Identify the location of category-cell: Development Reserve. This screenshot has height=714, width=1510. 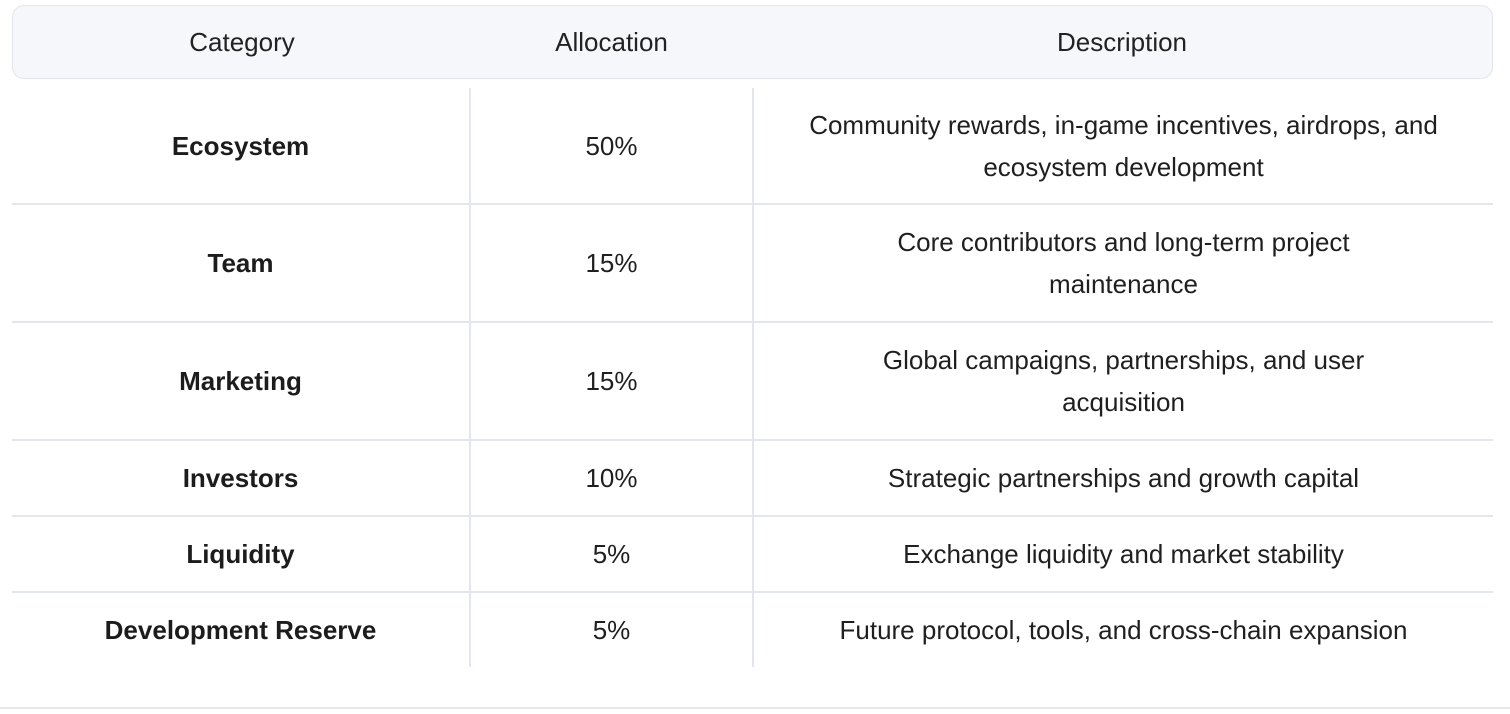
(240, 630).